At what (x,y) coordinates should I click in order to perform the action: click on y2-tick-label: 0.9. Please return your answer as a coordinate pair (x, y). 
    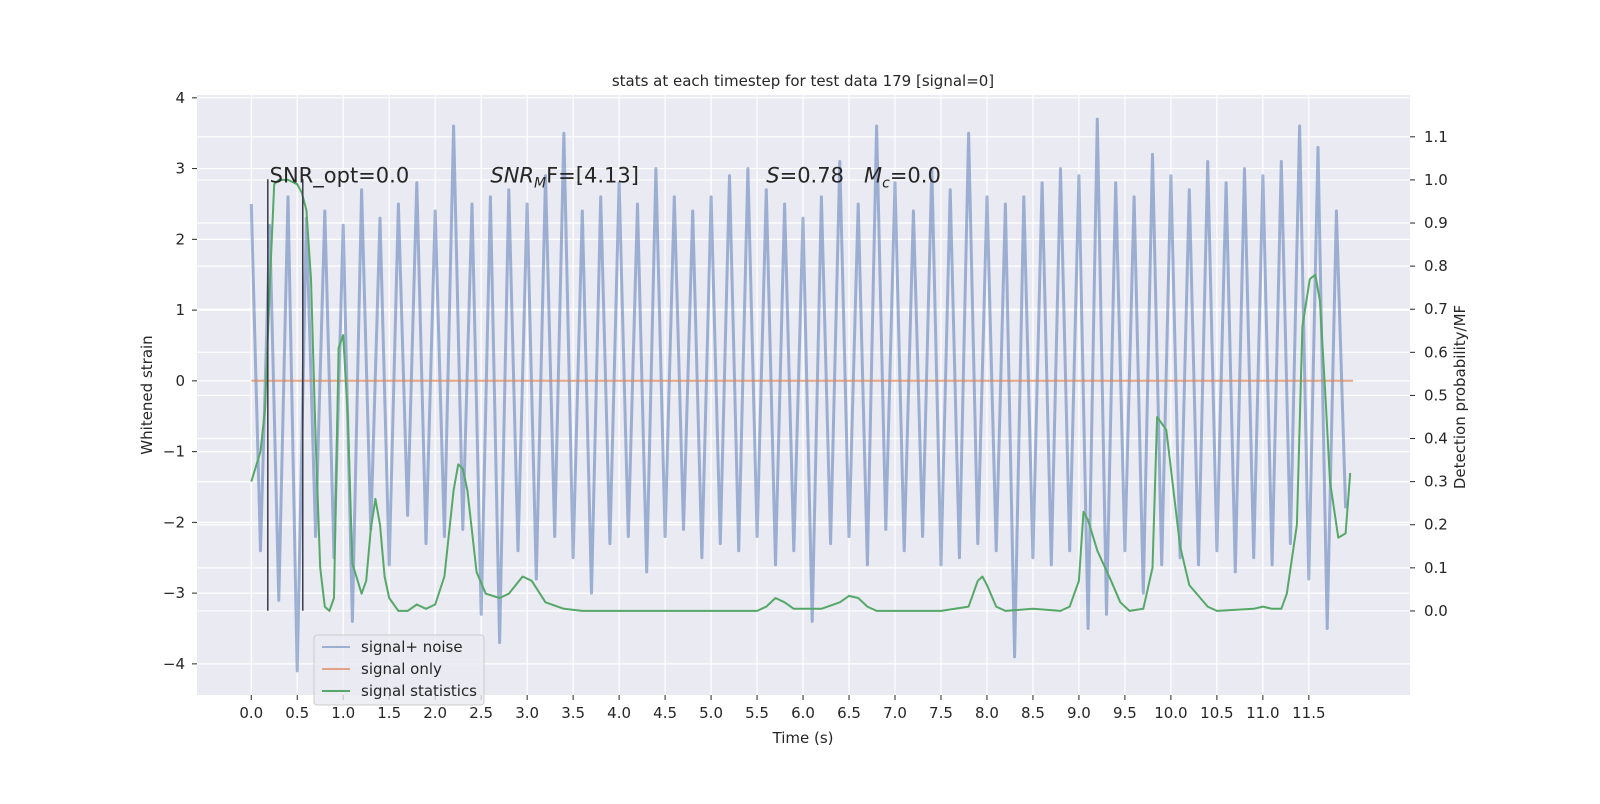
    Looking at the image, I should click on (1436, 223).